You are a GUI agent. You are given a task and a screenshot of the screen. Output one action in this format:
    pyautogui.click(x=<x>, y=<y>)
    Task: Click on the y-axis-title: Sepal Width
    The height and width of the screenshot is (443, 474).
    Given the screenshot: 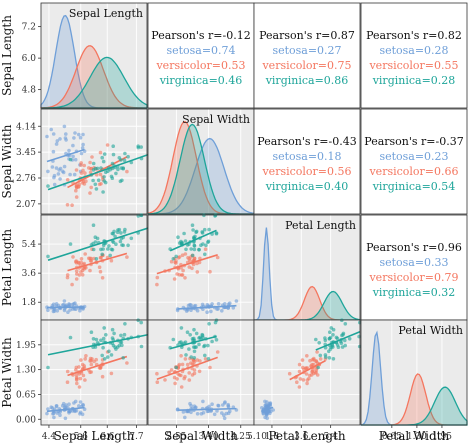 What is the action you would take?
    pyautogui.click(x=7, y=161)
    